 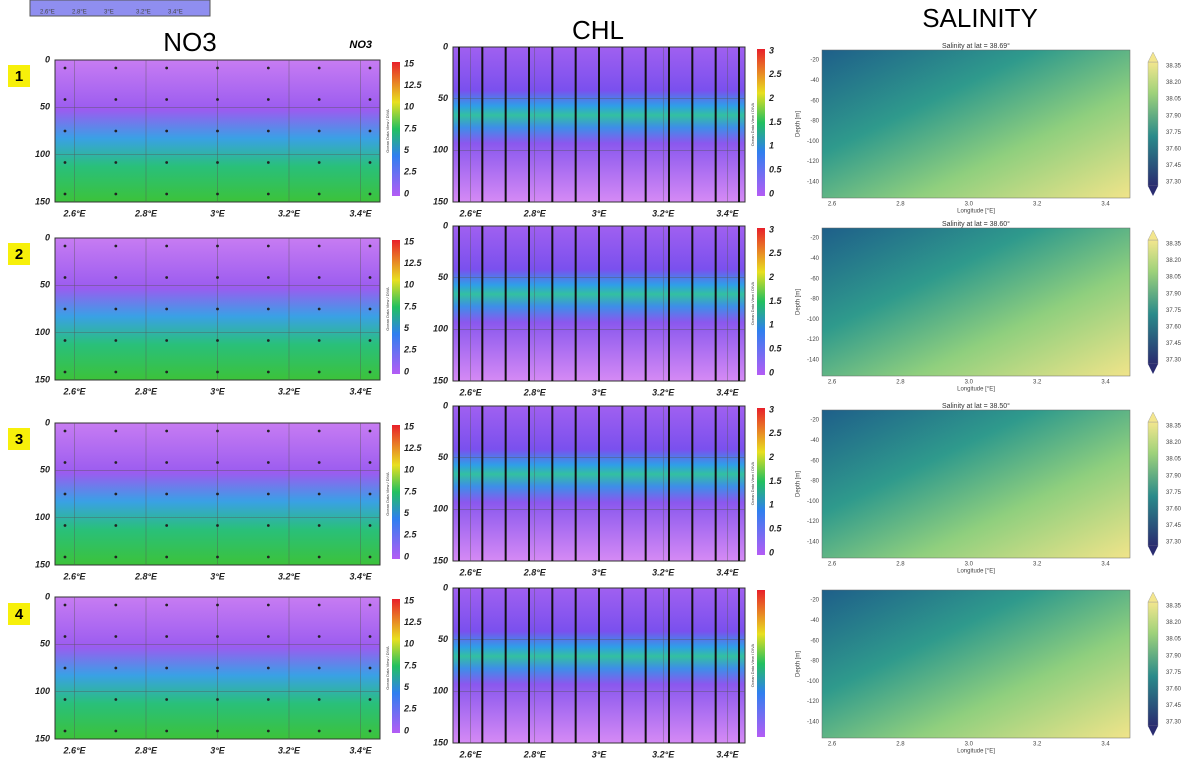 I want to click on depth-tick: -60, so click(x=814, y=279).